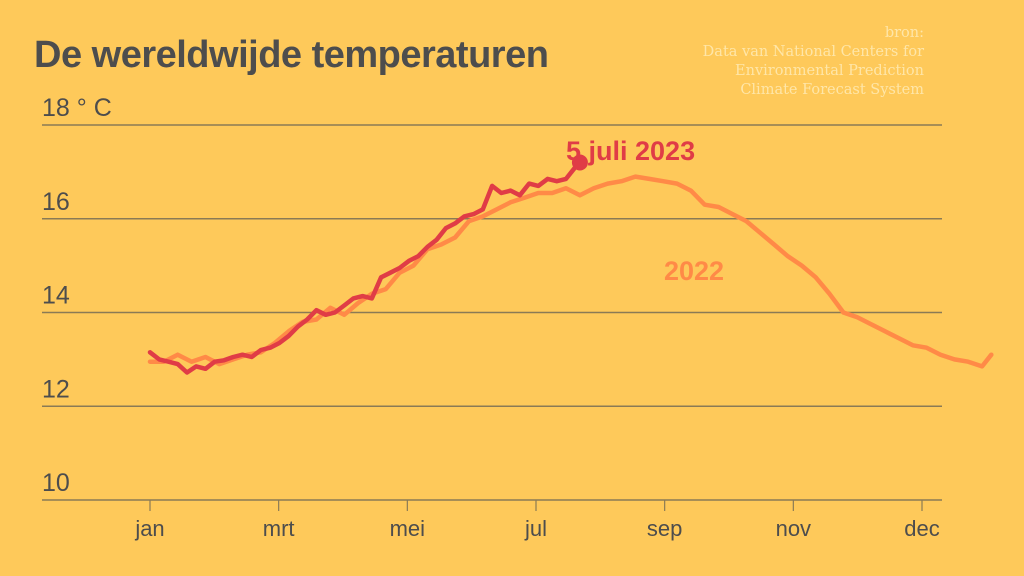  What do you see at coordinates (664, 528) in the screenshot?
I see `x-tick-label: sep` at bounding box center [664, 528].